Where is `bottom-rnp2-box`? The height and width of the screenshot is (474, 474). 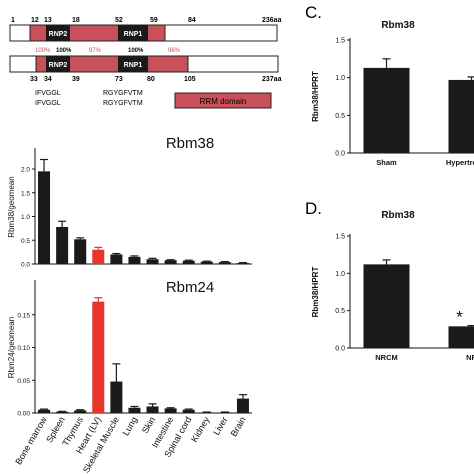
bottom-rnp2-box is located at coordinates (58, 64).